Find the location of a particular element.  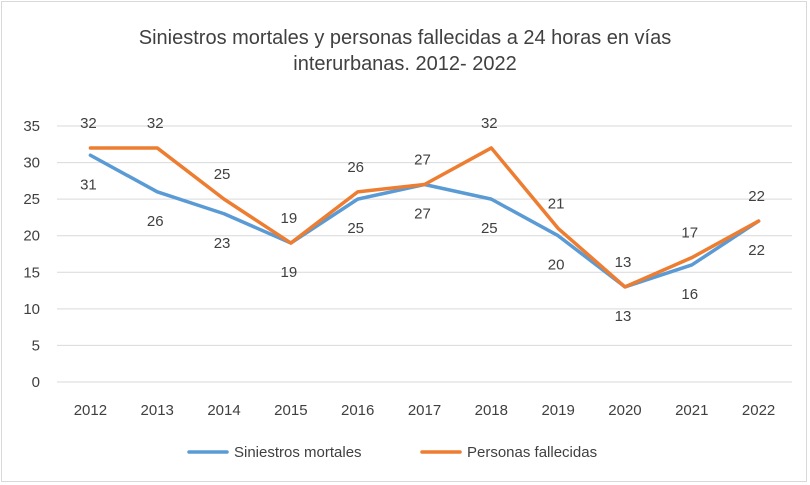

y-tick-label: 25 is located at coordinates (31, 199).